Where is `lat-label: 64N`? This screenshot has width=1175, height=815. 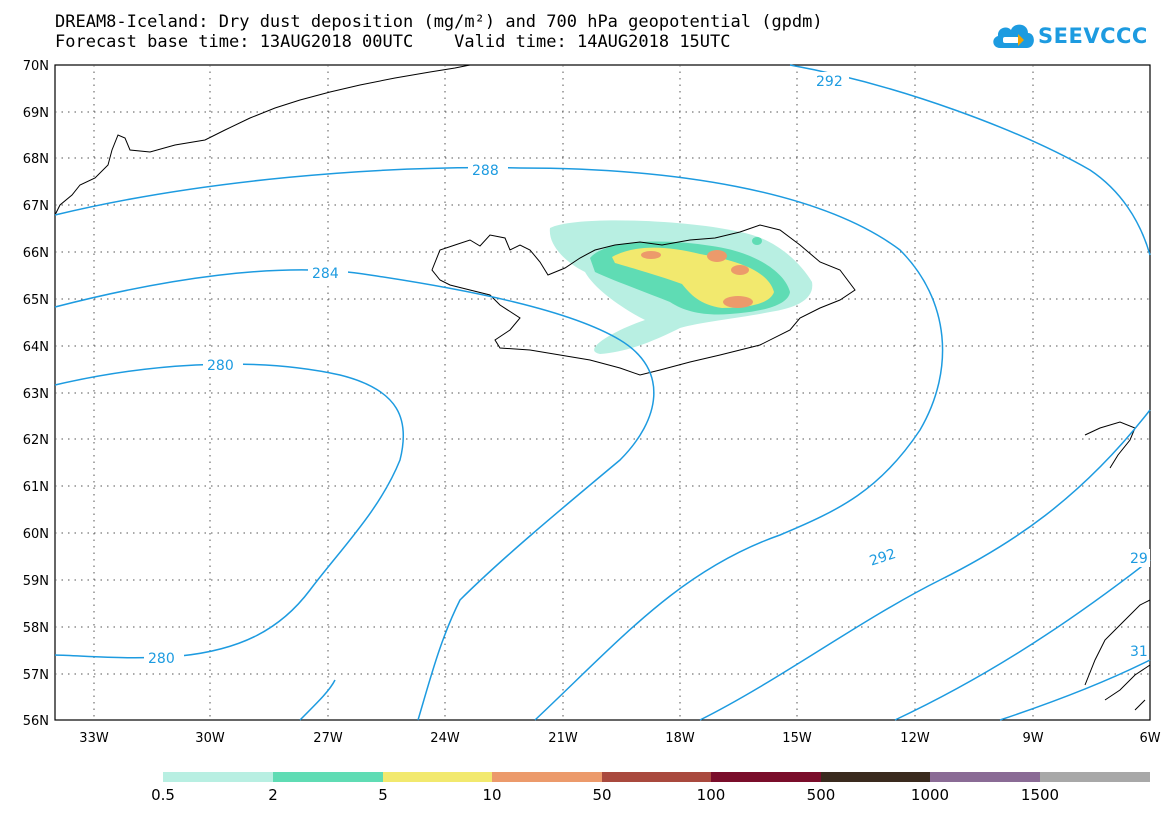
lat-label: 64N is located at coordinates (36, 347).